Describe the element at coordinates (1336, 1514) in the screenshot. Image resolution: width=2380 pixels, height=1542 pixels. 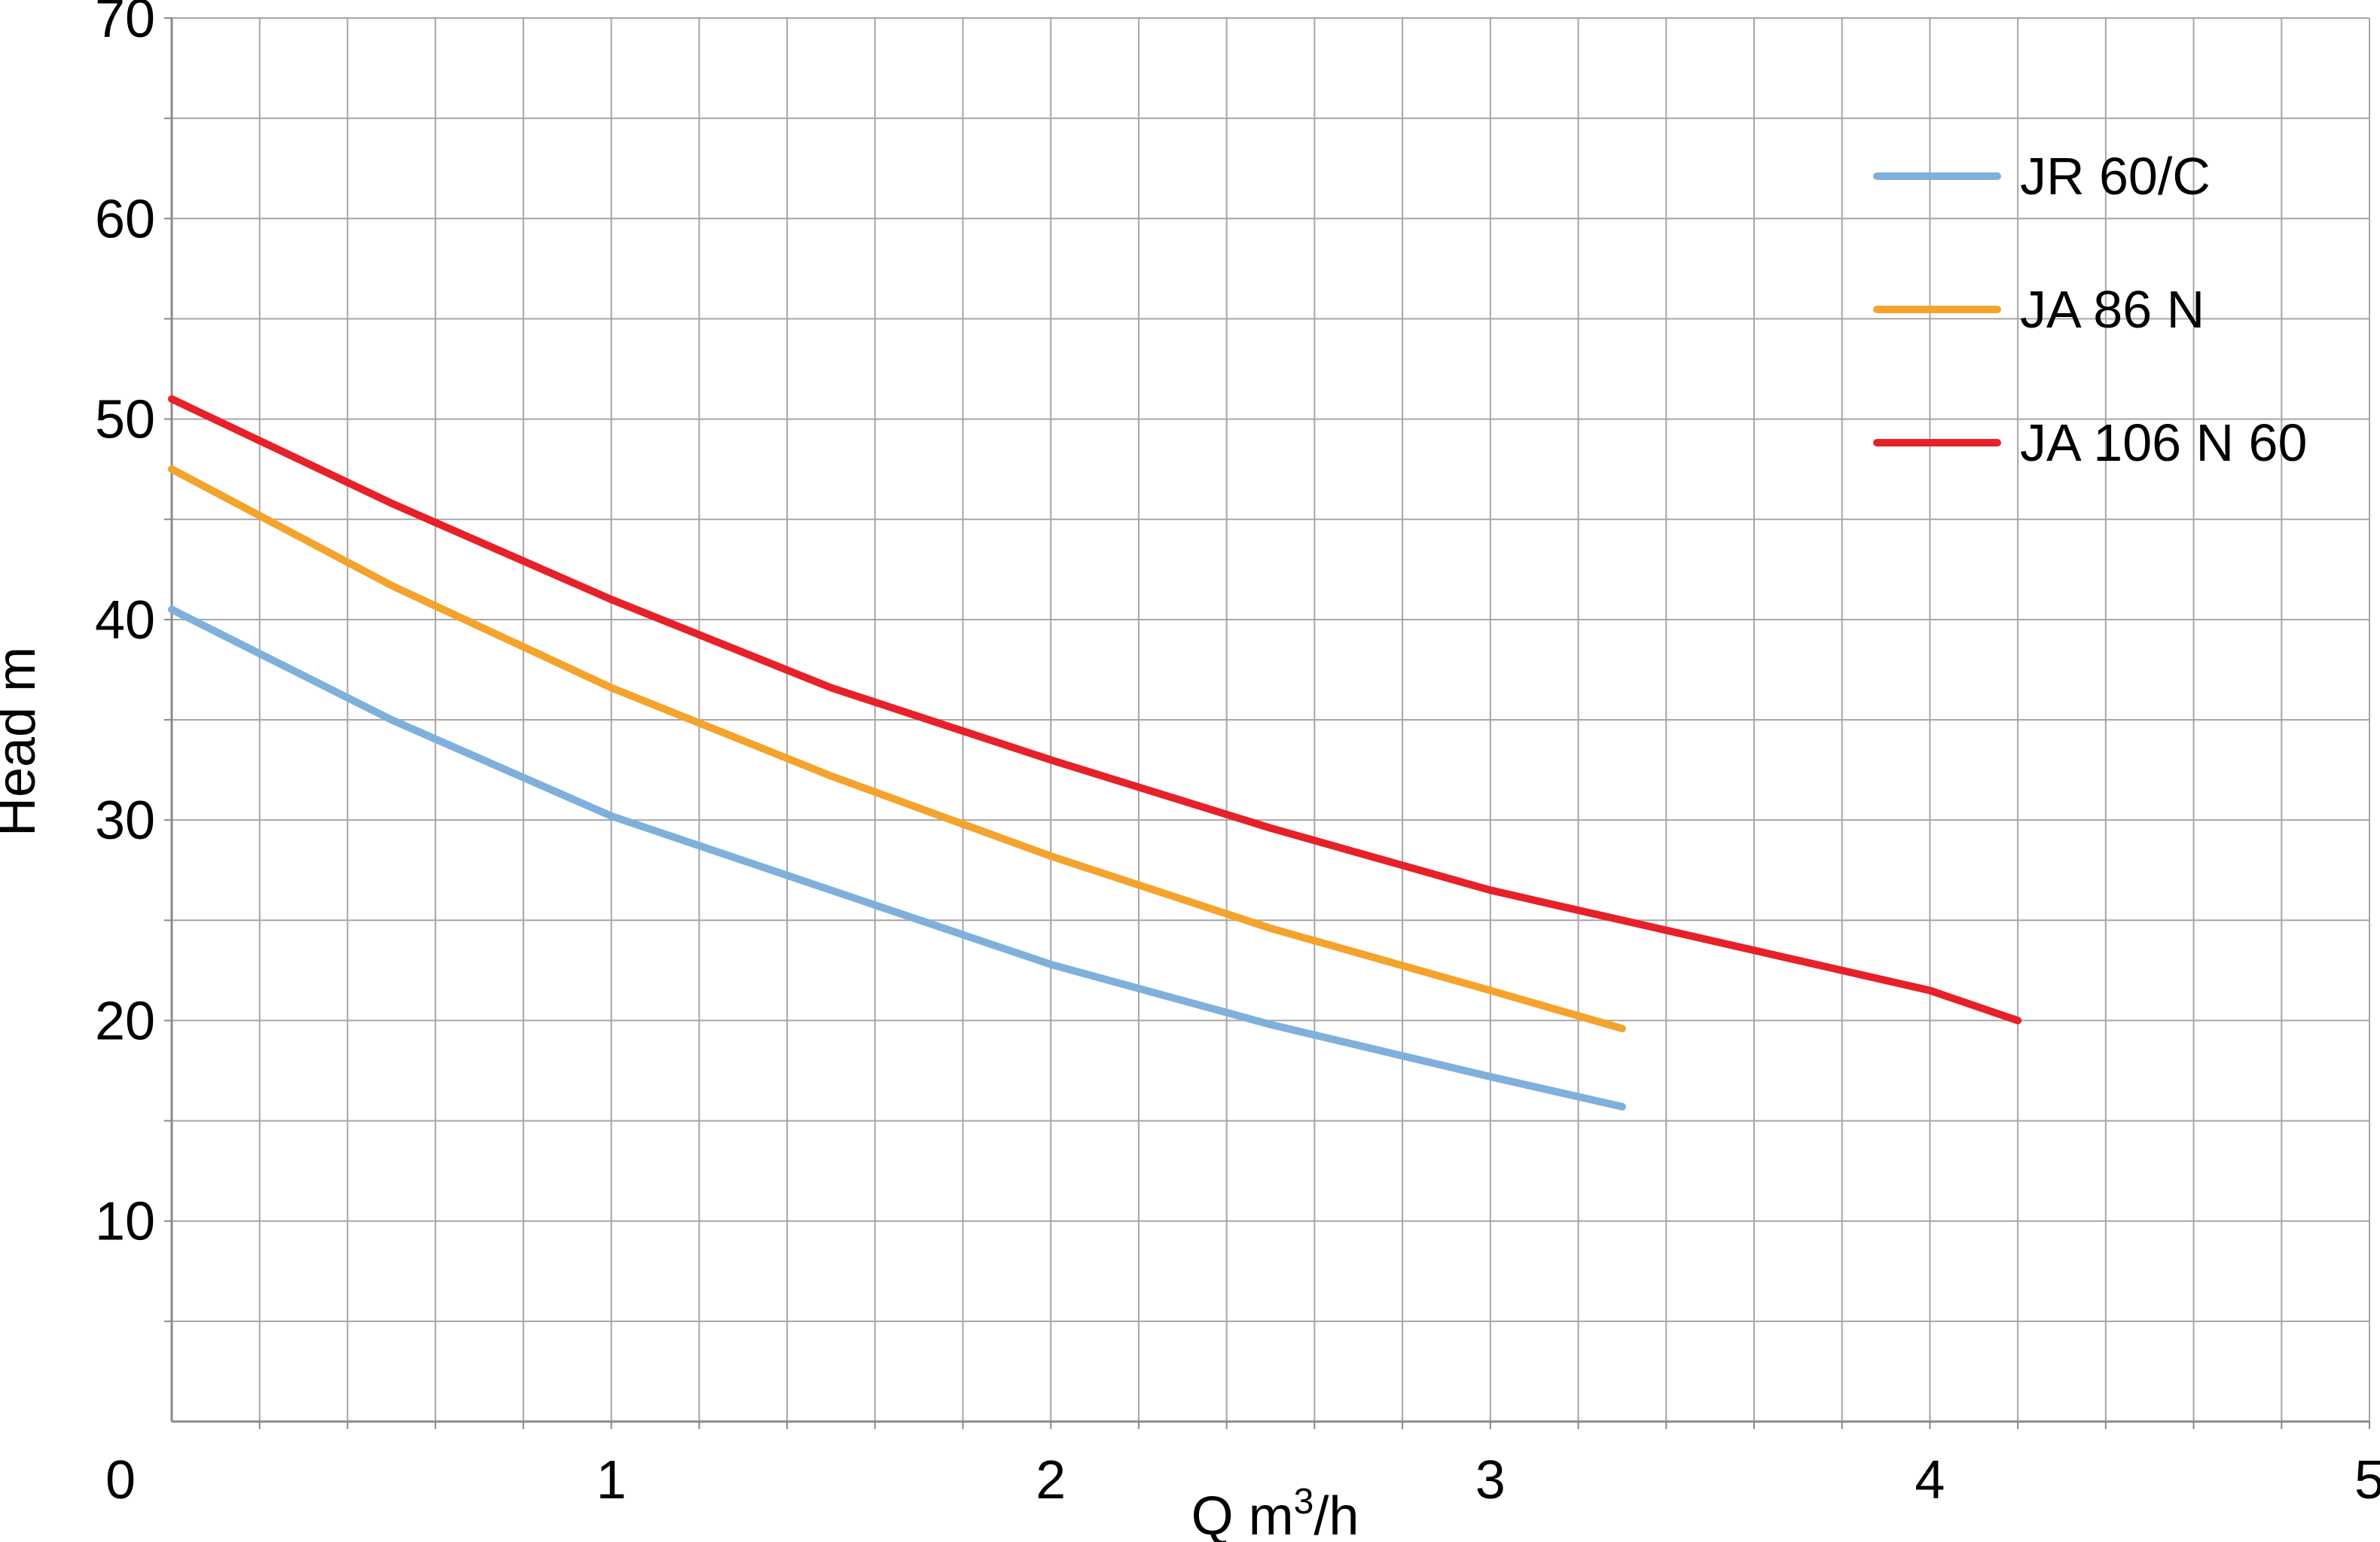
I see `x-axis-title-suffix: /h` at that location.